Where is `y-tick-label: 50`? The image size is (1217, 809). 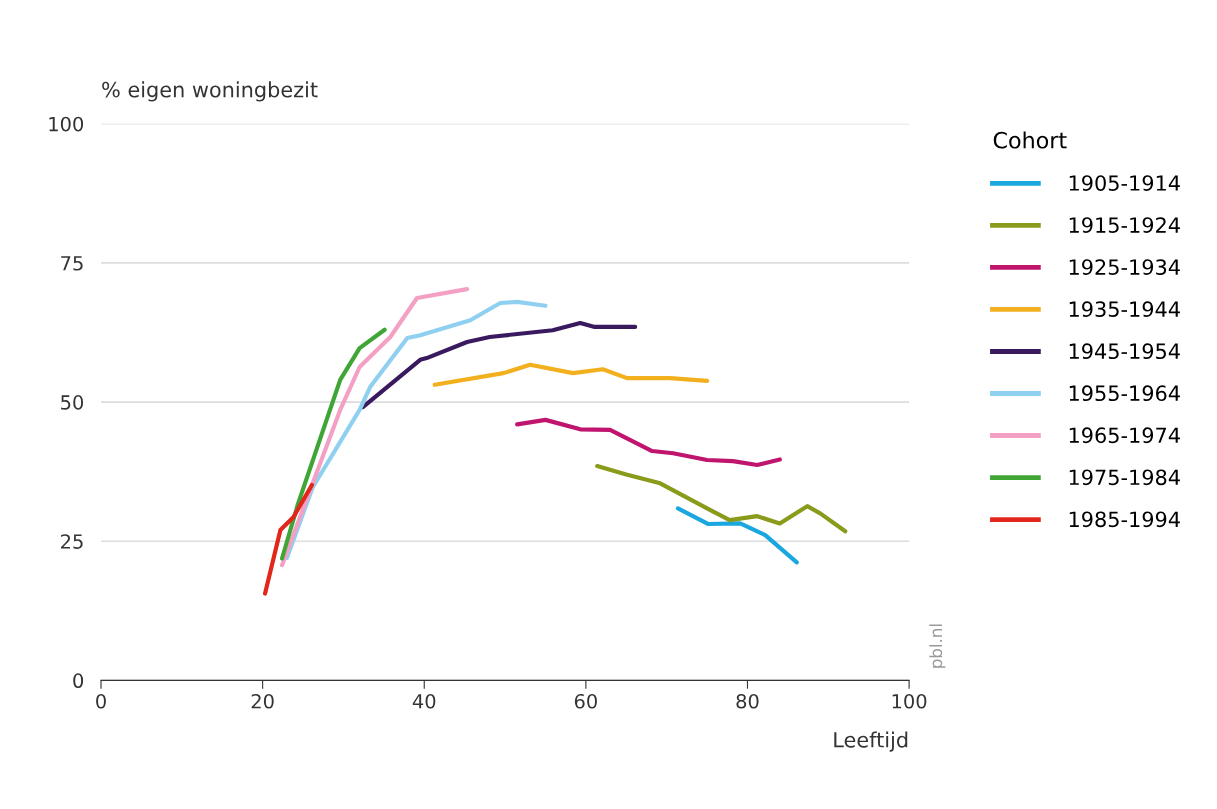
y-tick-label: 50 is located at coordinates (72, 402).